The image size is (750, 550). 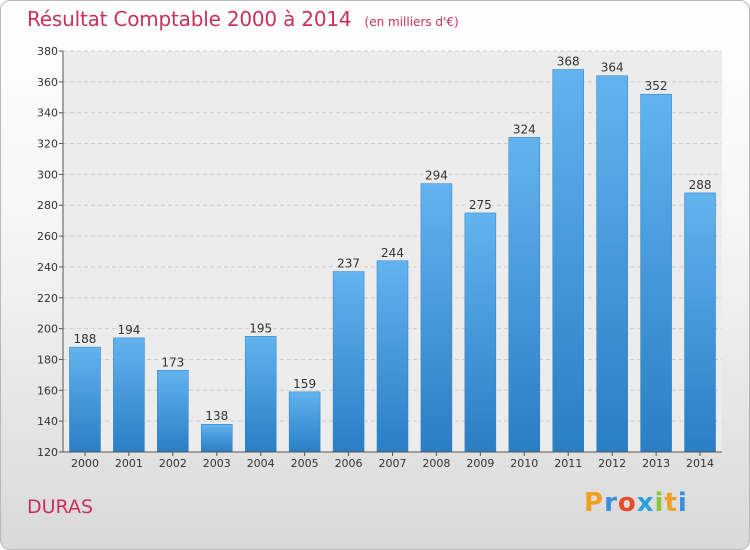 What do you see at coordinates (436, 463) in the screenshot?
I see `x-tick-label: 2008` at bounding box center [436, 463].